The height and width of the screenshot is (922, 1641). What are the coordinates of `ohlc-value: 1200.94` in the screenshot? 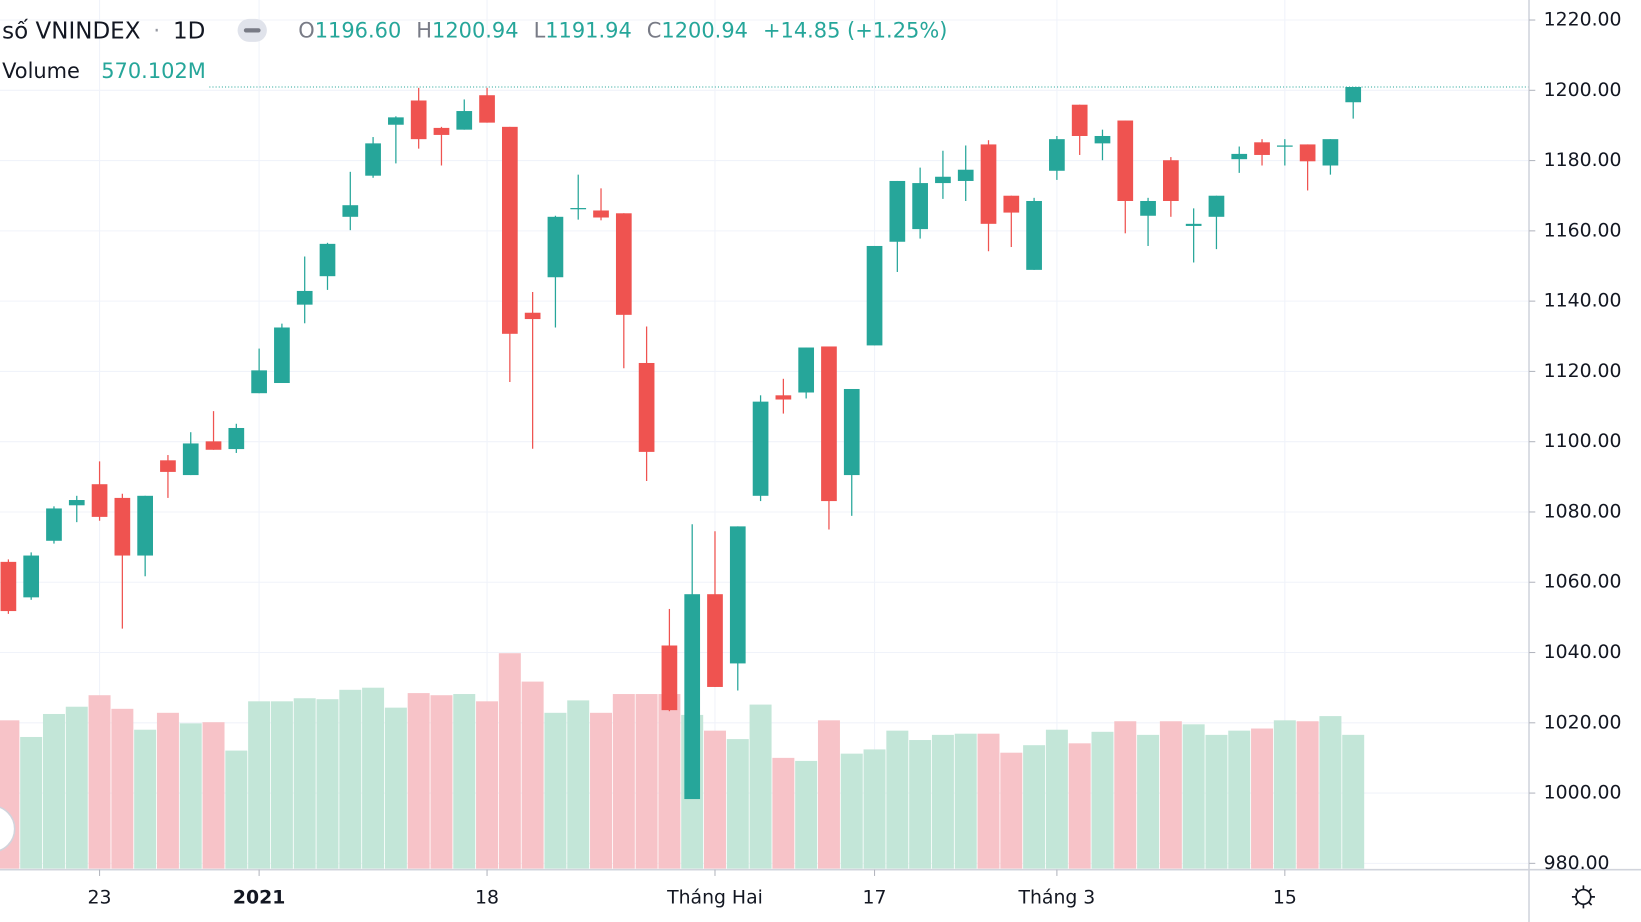 It's located at (475, 30).